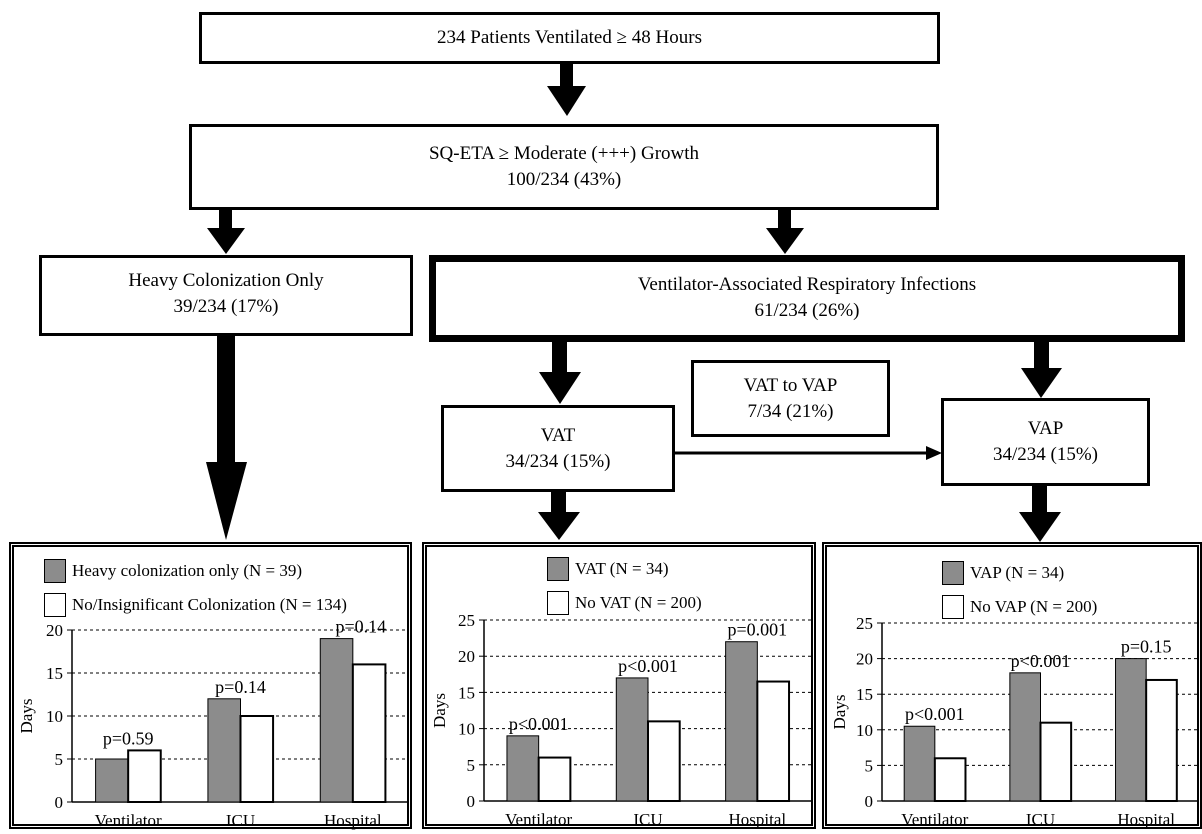 The image size is (1202, 834). What do you see at coordinates (559, 516) in the screenshot?
I see `arrow-vat-to-chart` at bounding box center [559, 516].